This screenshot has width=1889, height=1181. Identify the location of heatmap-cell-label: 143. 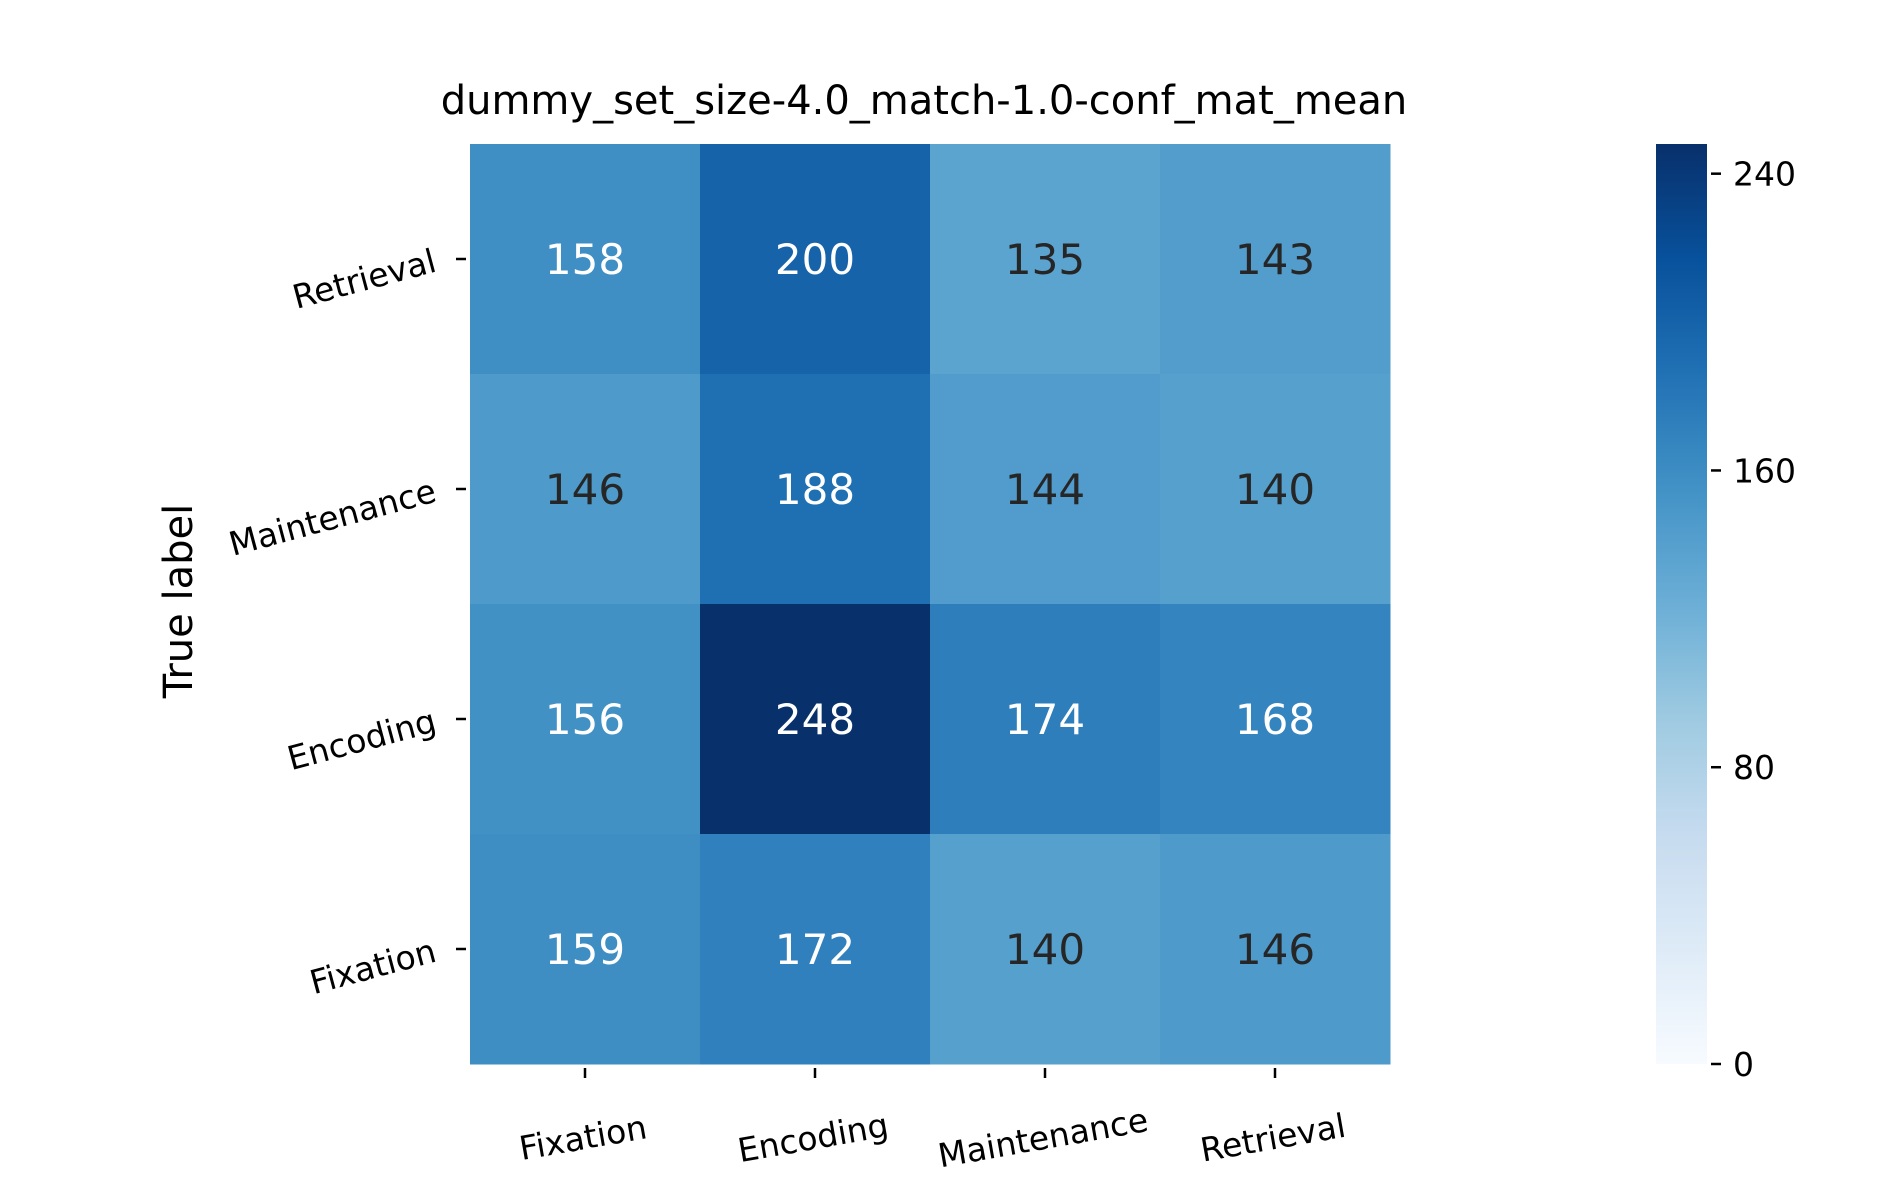
(1275, 259).